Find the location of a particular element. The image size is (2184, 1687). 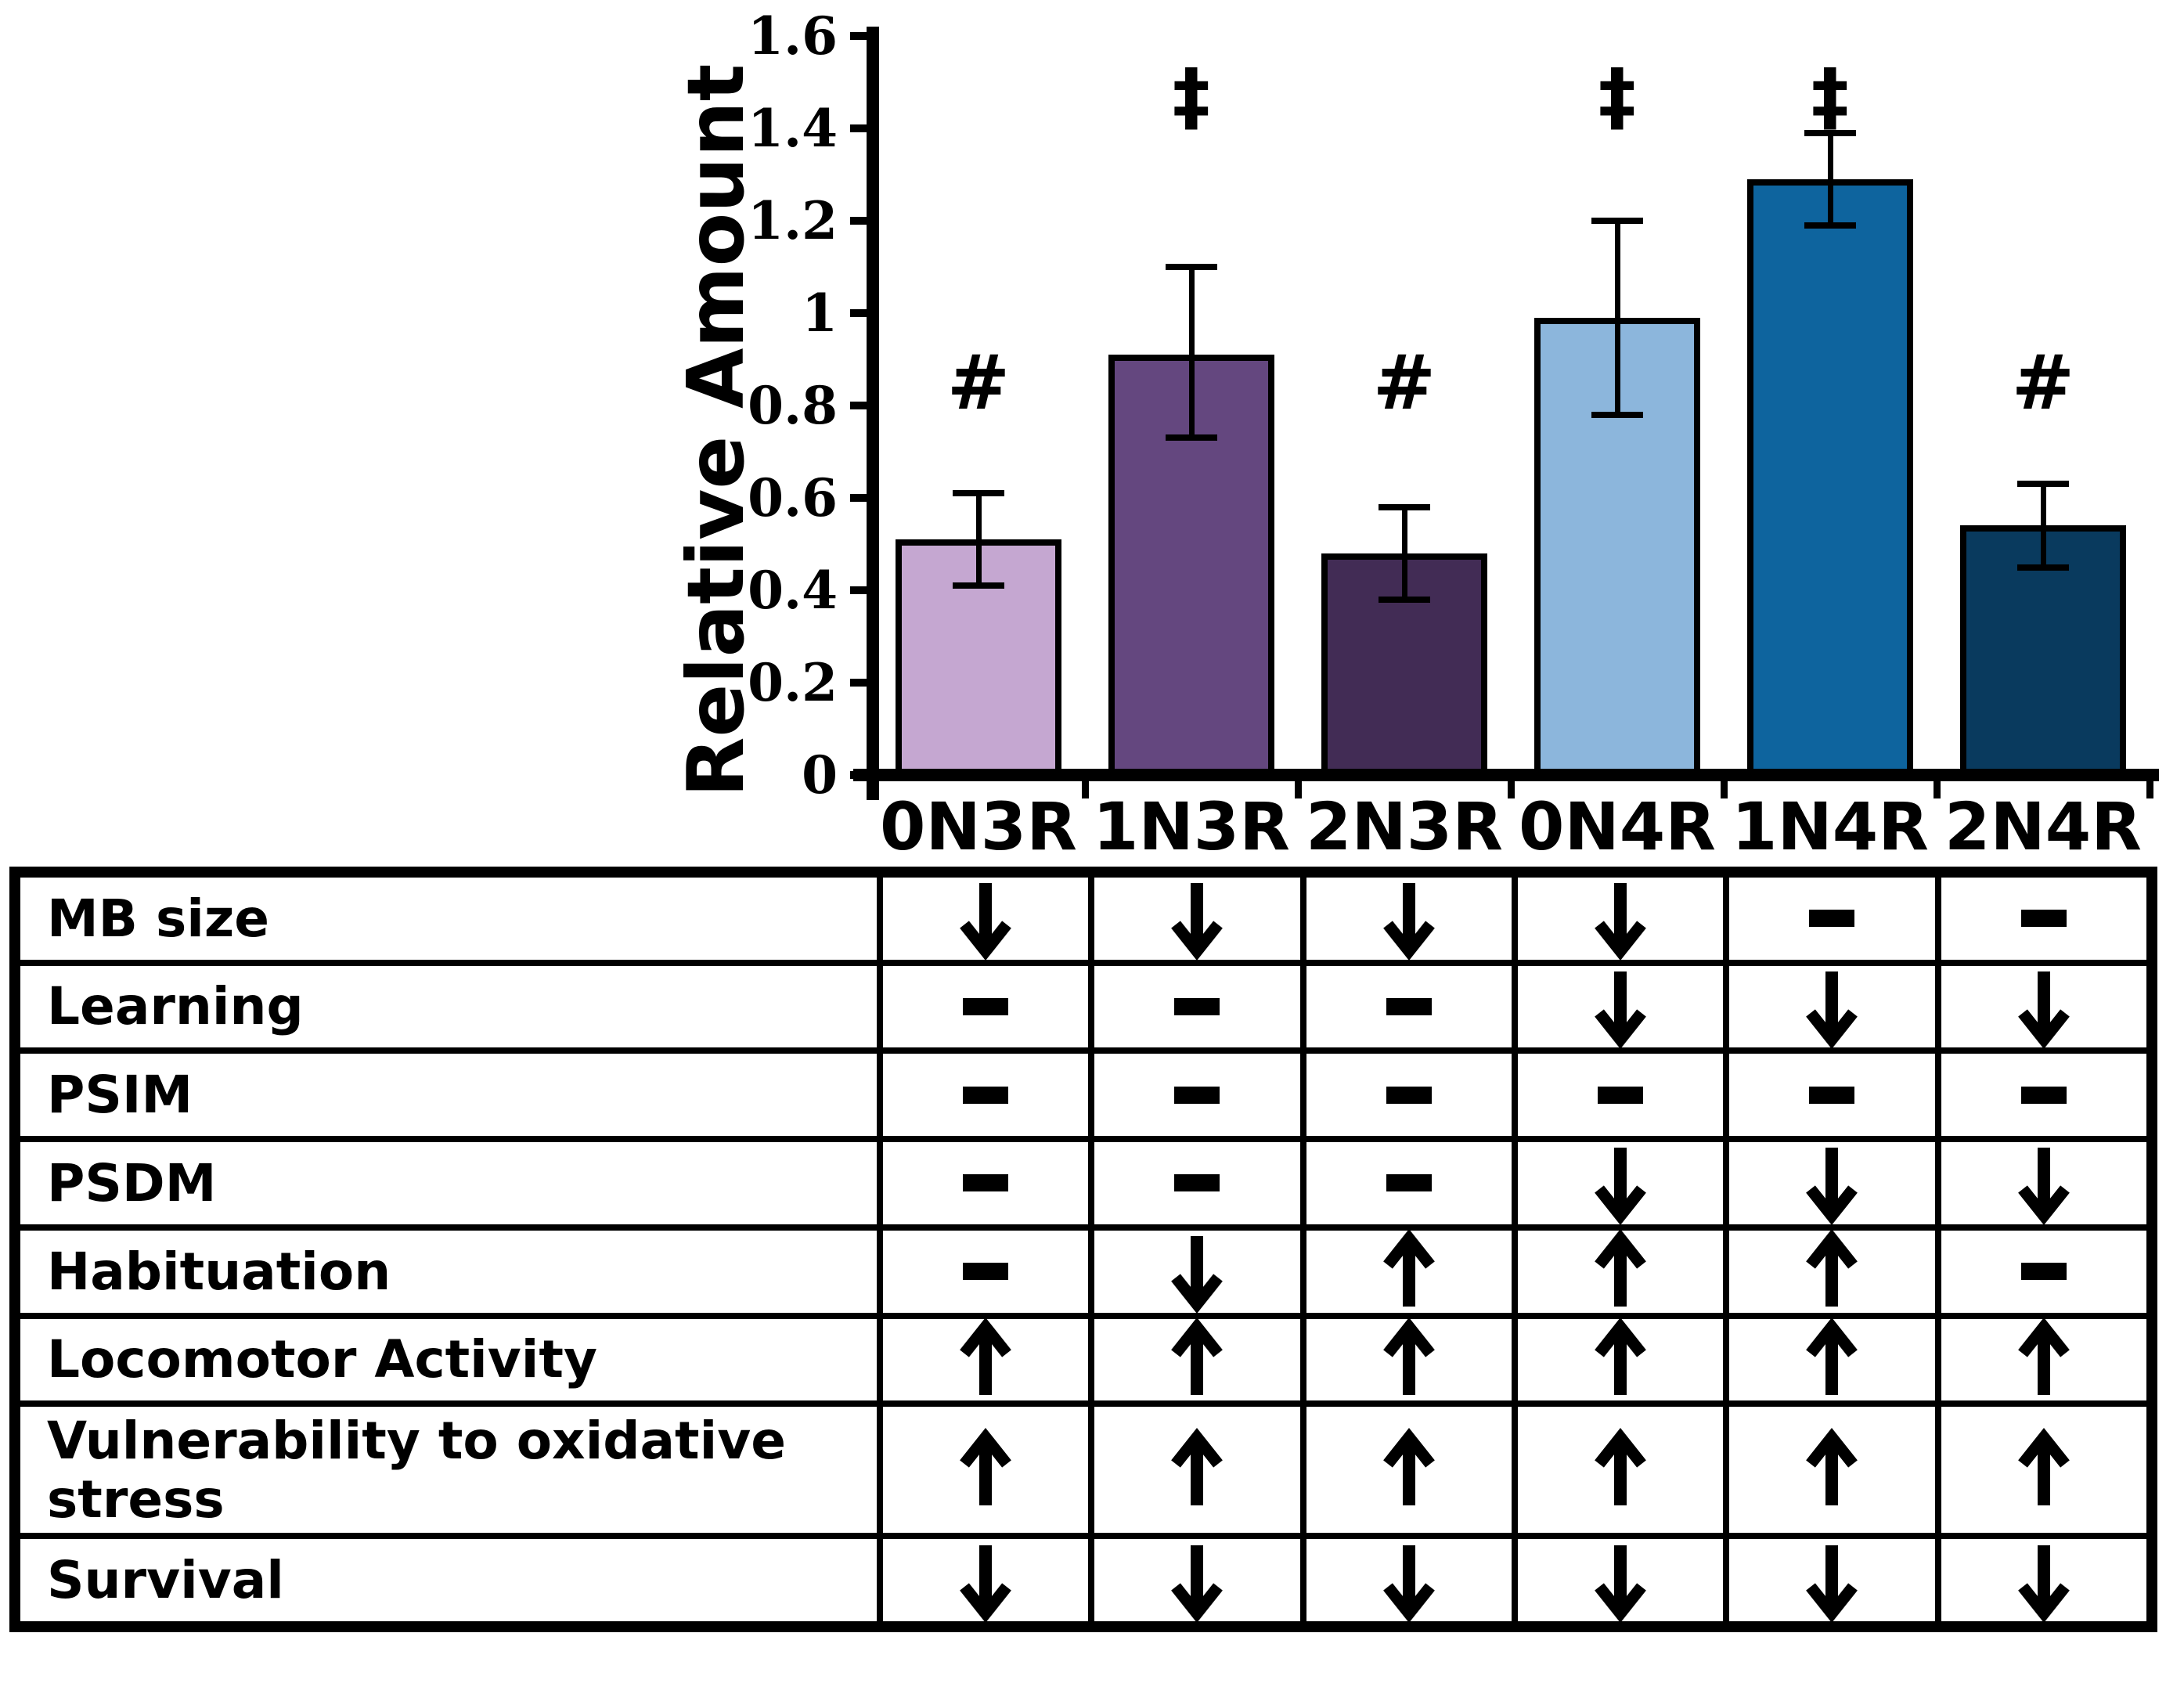

row-label: Locomotor Activity is located at coordinates (448, 1359).